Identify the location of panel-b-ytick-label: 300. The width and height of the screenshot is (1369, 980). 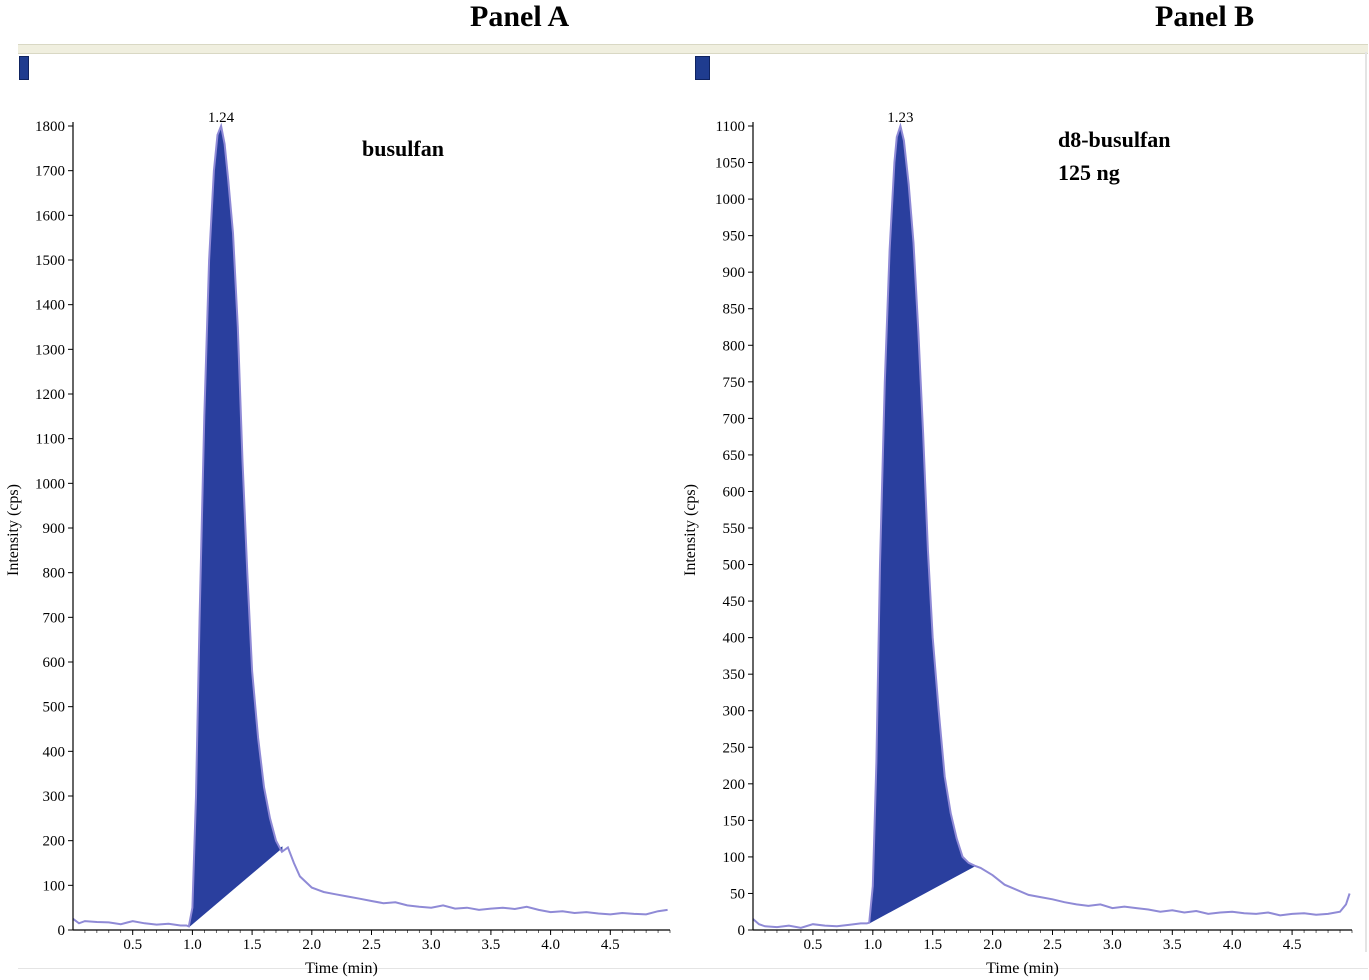
(734, 712).